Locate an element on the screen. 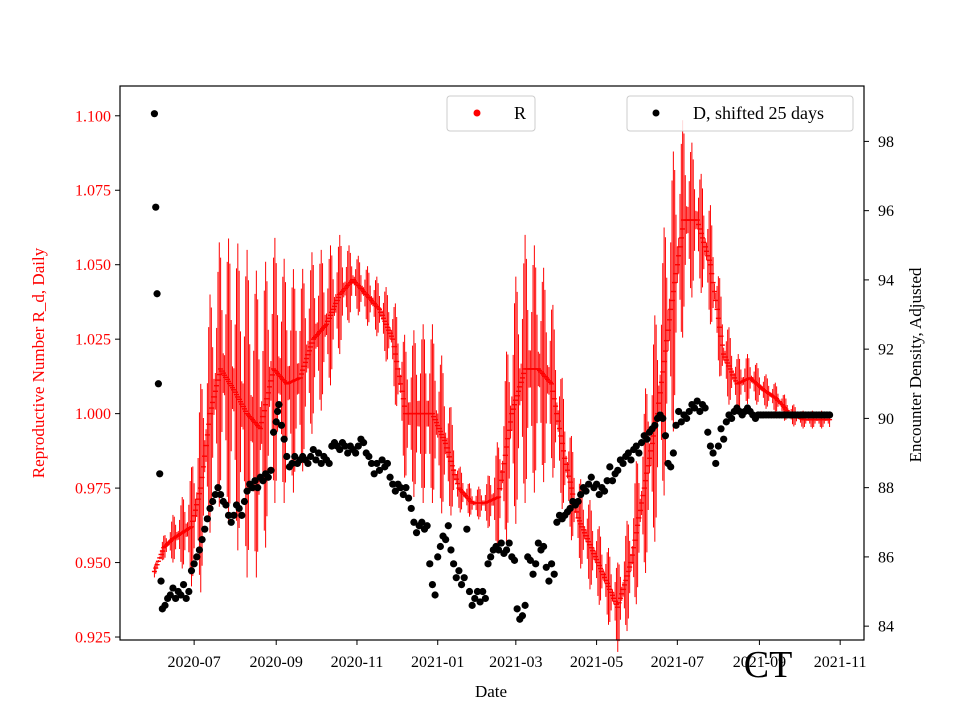 This screenshot has height=720, width=960. x-tick-label: 2021-11 is located at coordinates (840, 662).